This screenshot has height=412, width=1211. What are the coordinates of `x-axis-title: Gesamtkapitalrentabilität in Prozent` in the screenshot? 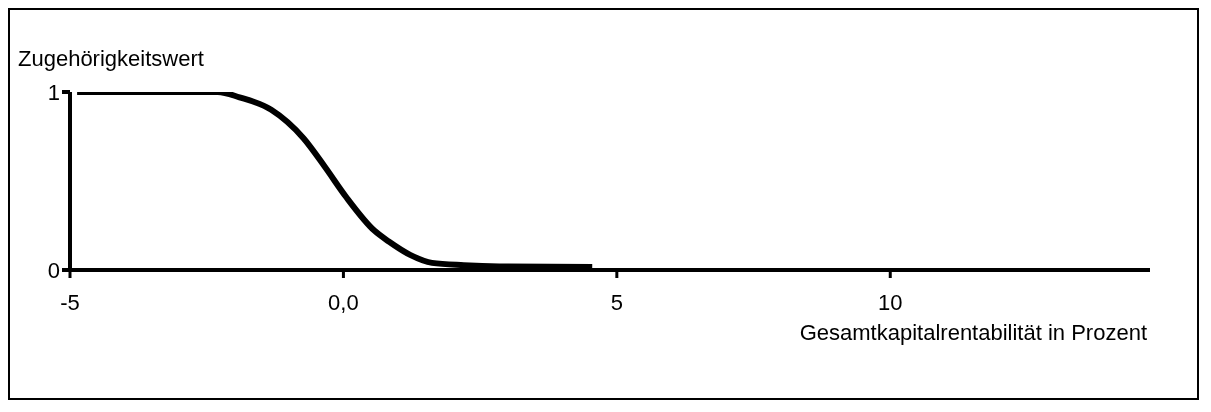 It's located at (973, 333).